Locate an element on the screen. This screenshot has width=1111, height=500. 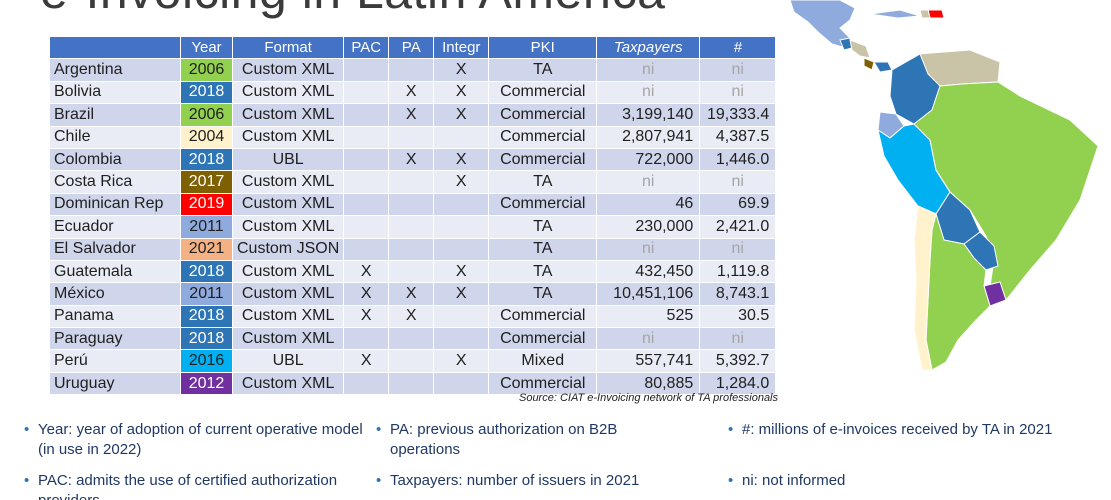
cell-taxpayers: 230,000 is located at coordinates (648, 227).